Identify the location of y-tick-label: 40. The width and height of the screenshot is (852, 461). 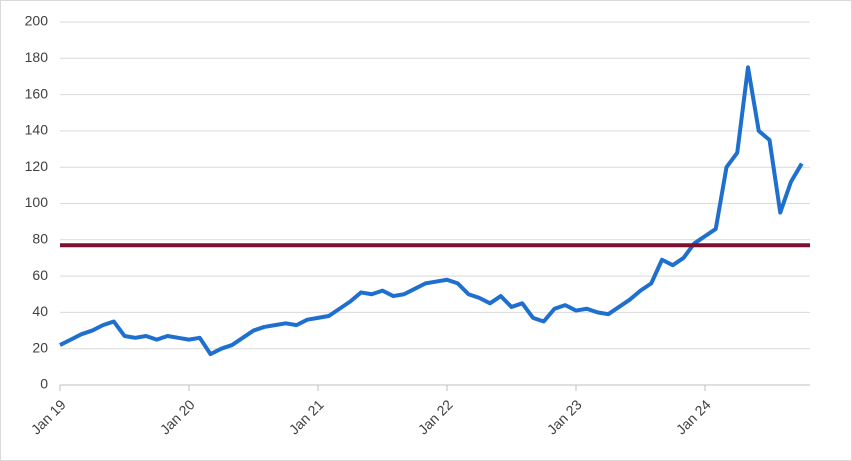
(40, 311).